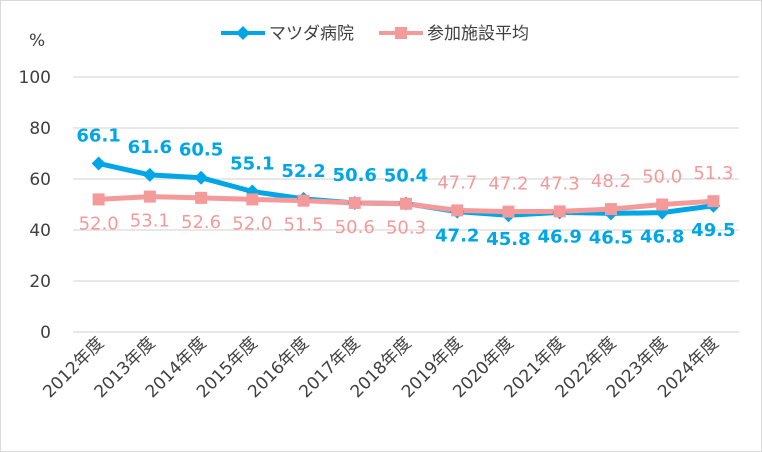 This screenshot has height=452, width=762. Describe the element at coordinates (662, 237) in the screenshot. I see `data-label: 46.8` at that location.